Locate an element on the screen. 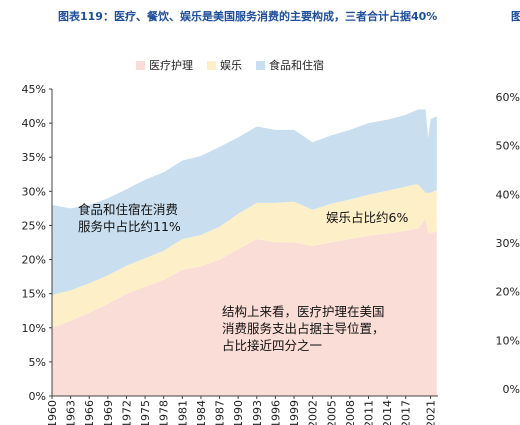 Image resolution: width=520 pixels, height=425 pixels. x-tick-label: 1963 is located at coordinates (71, 412).